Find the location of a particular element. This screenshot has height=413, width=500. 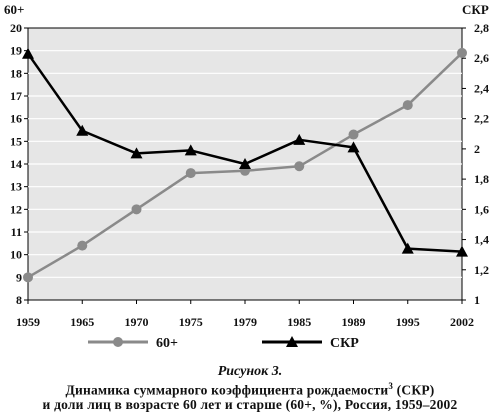

x-tick-label: 1995 is located at coordinates (408, 322).